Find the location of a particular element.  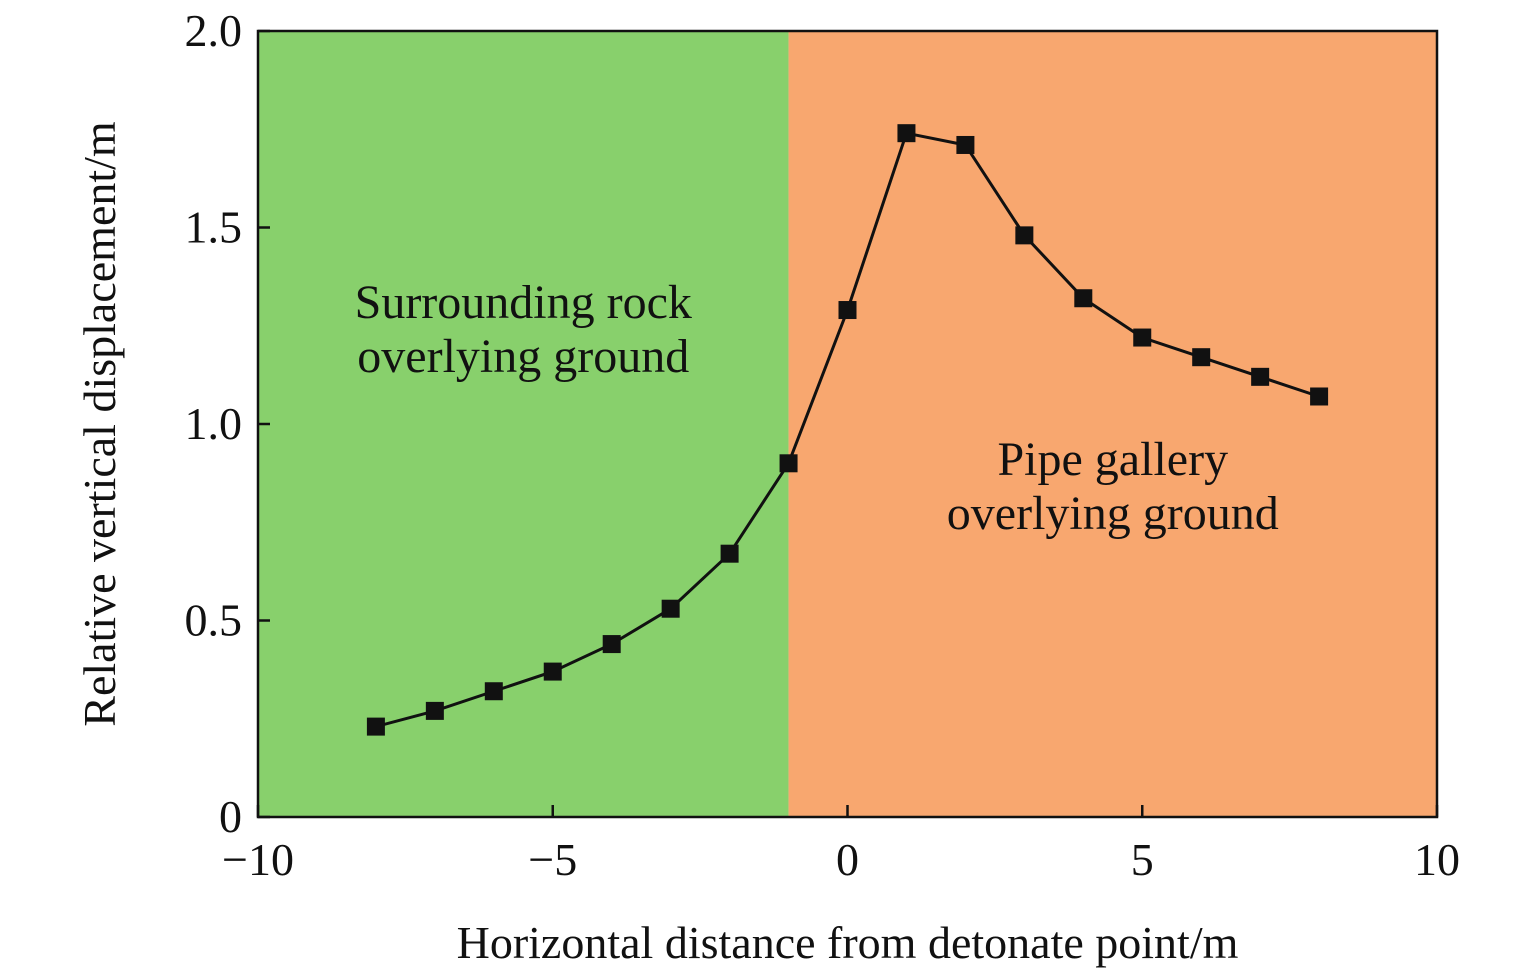

region-label-line: Surrounding rock is located at coordinates (523, 302).